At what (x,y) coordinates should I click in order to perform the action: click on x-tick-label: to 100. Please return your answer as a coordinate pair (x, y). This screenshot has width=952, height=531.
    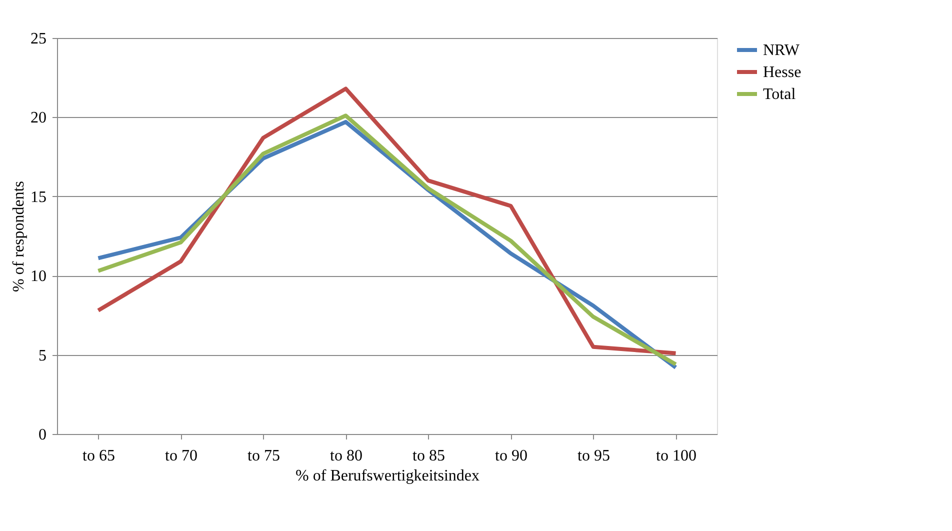
    Looking at the image, I should click on (676, 456).